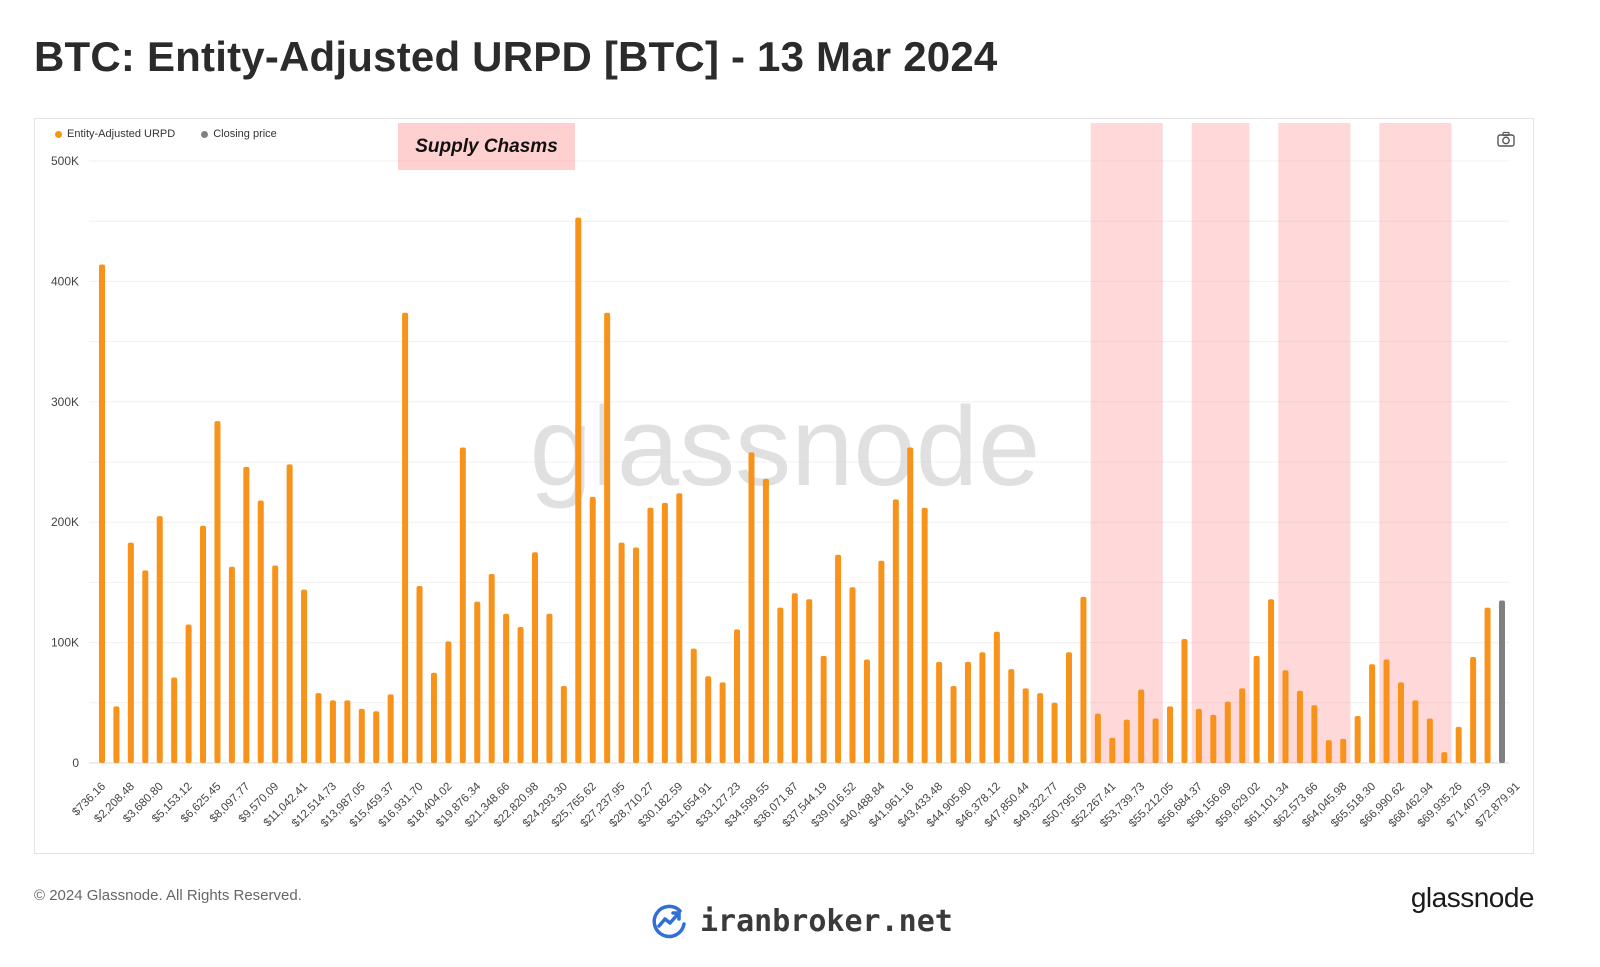  I want to click on annotation-label: Supply Chasms, so click(486, 146).